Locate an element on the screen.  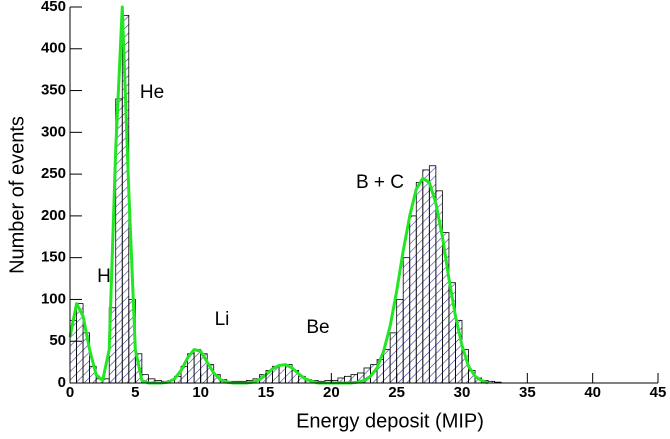
y-tick-label: 350 is located at coordinates (53, 90).